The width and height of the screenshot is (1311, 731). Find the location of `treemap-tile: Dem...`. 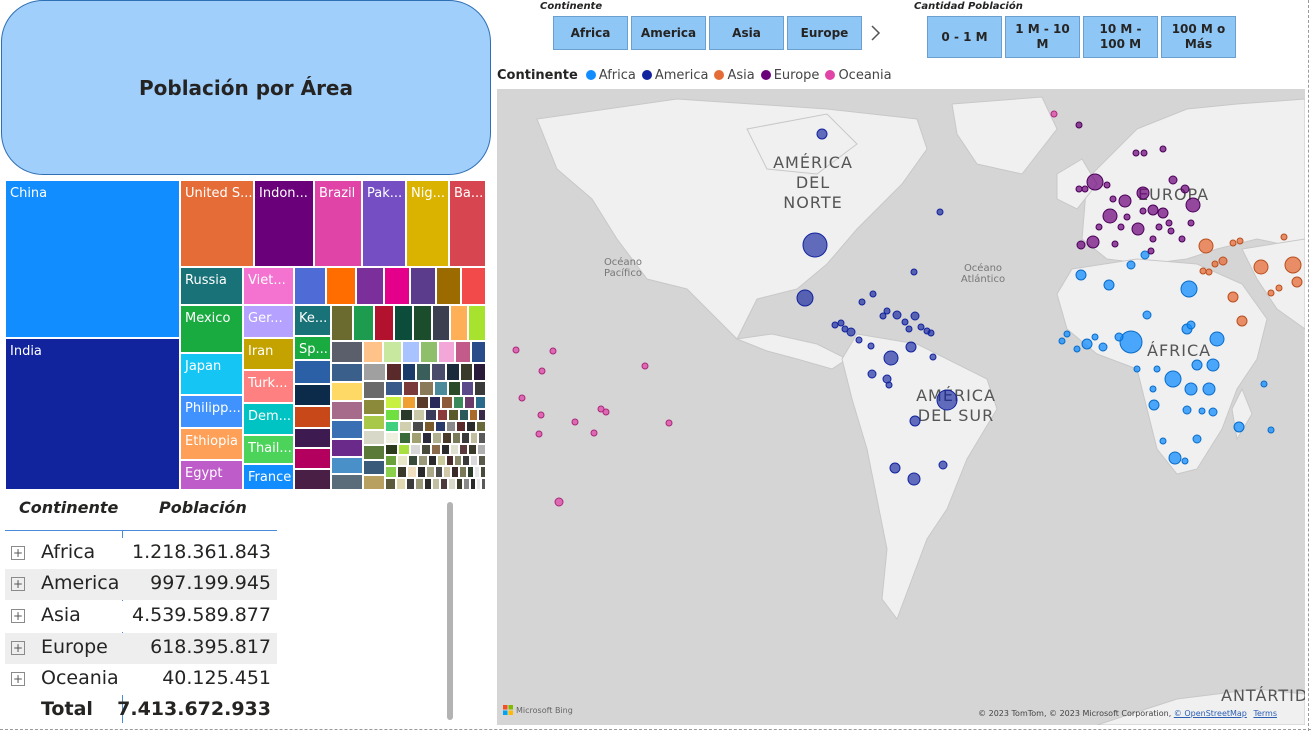

treemap-tile: Dem... is located at coordinates (268, 419).